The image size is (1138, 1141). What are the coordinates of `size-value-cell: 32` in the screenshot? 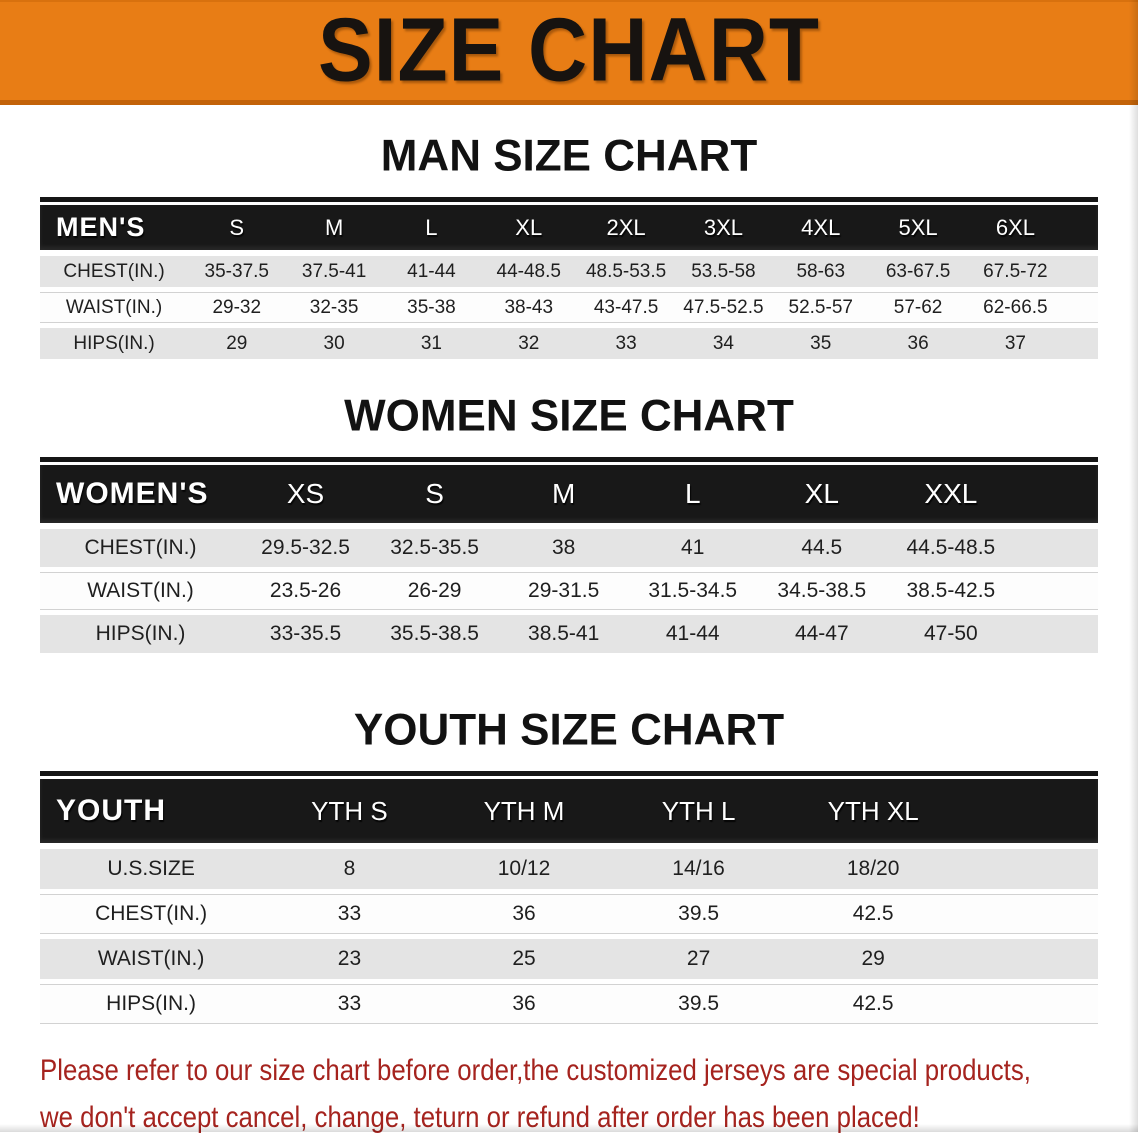 It's located at (528, 344).